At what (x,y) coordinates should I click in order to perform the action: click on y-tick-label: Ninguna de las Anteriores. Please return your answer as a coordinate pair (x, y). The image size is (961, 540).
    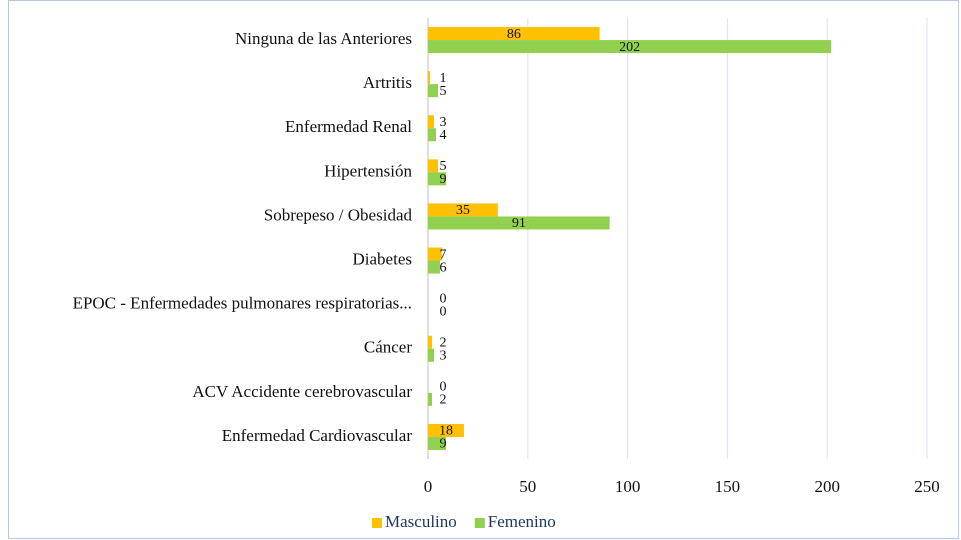
    Looking at the image, I should click on (323, 38).